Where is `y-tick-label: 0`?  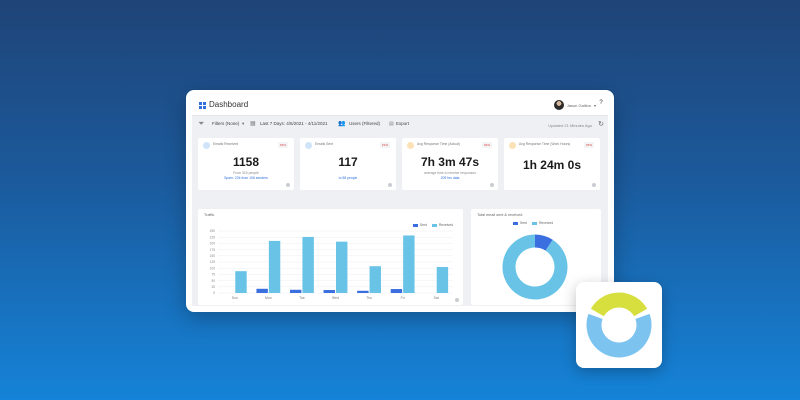 y-tick-label: 0 is located at coordinates (214, 293).